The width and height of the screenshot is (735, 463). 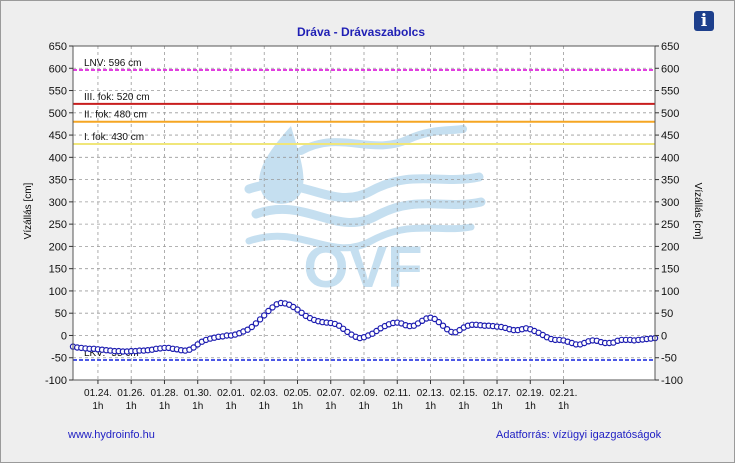 What do you see at coordinates (670, 114) in the screenshot?
I see `y-tick-label-right: 500` at bounding box center [670, 114].